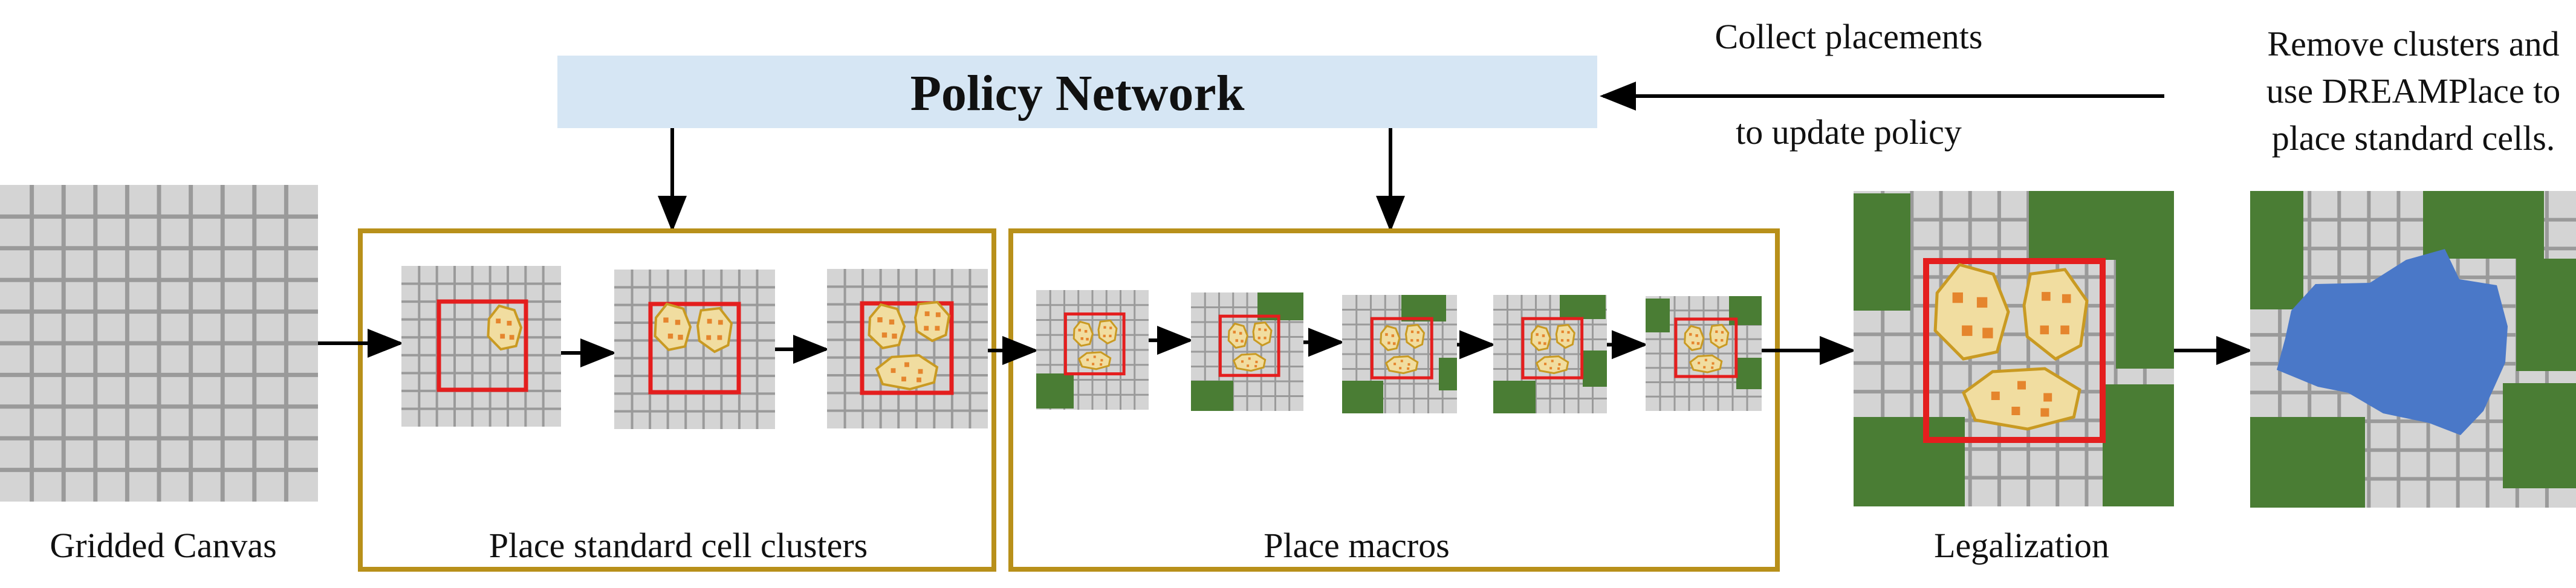  What do you see at coordinates (163, 545) in the screenshot?
I see `gridded-canvas-label: Gridded Canvas` at bounding box center [163, 545].